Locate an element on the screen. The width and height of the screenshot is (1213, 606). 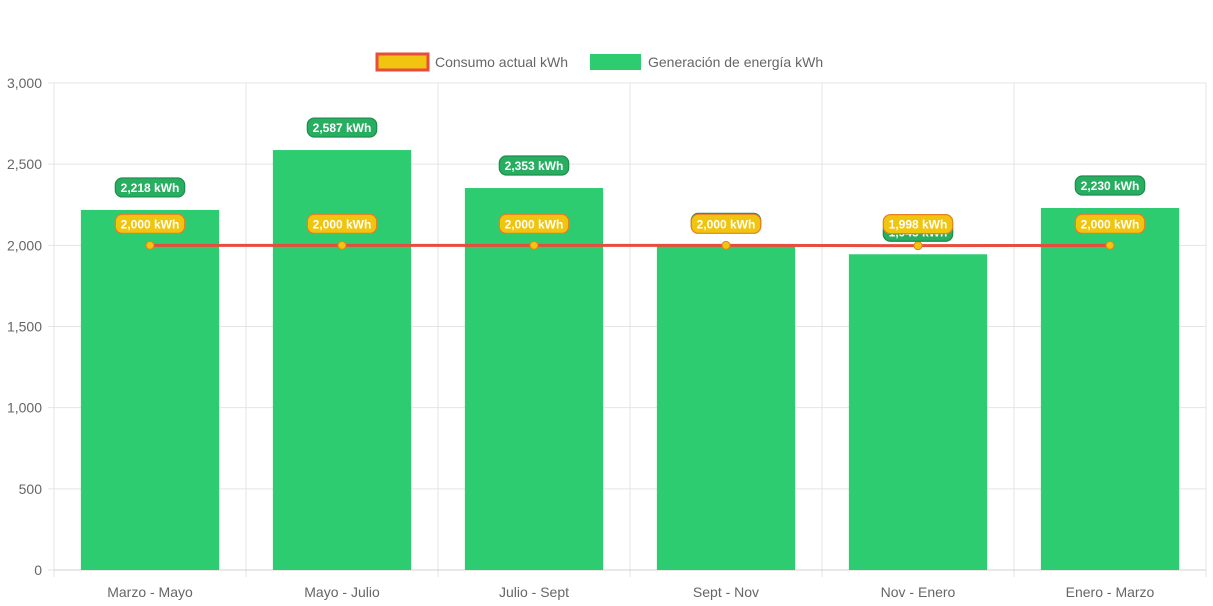
data-label: 2,218 kWh is located at coordinates (150, 187).